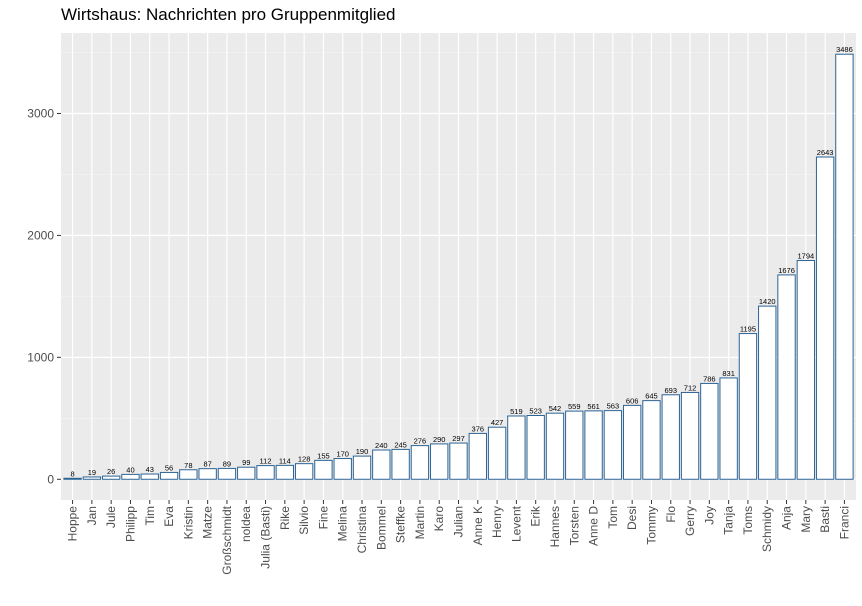  I want to click on bar-karo, so click(439, 461).